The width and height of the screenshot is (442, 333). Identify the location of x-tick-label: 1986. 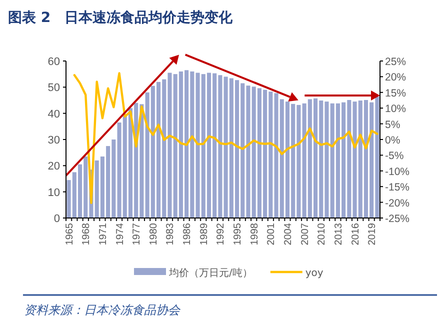
(188, 234).